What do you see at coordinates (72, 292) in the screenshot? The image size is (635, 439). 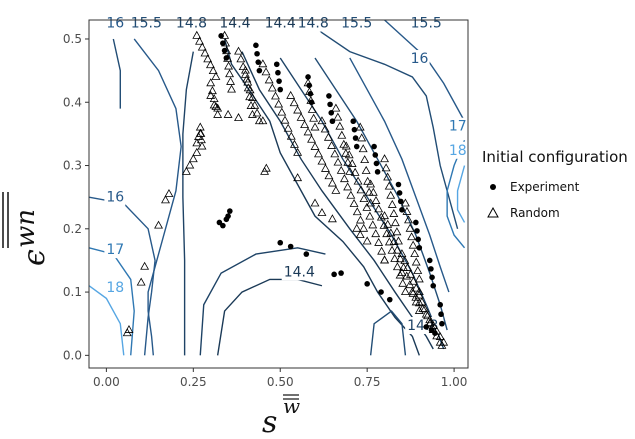 I see `y-tick-label: 0.1` at bounding box center [72, 292].